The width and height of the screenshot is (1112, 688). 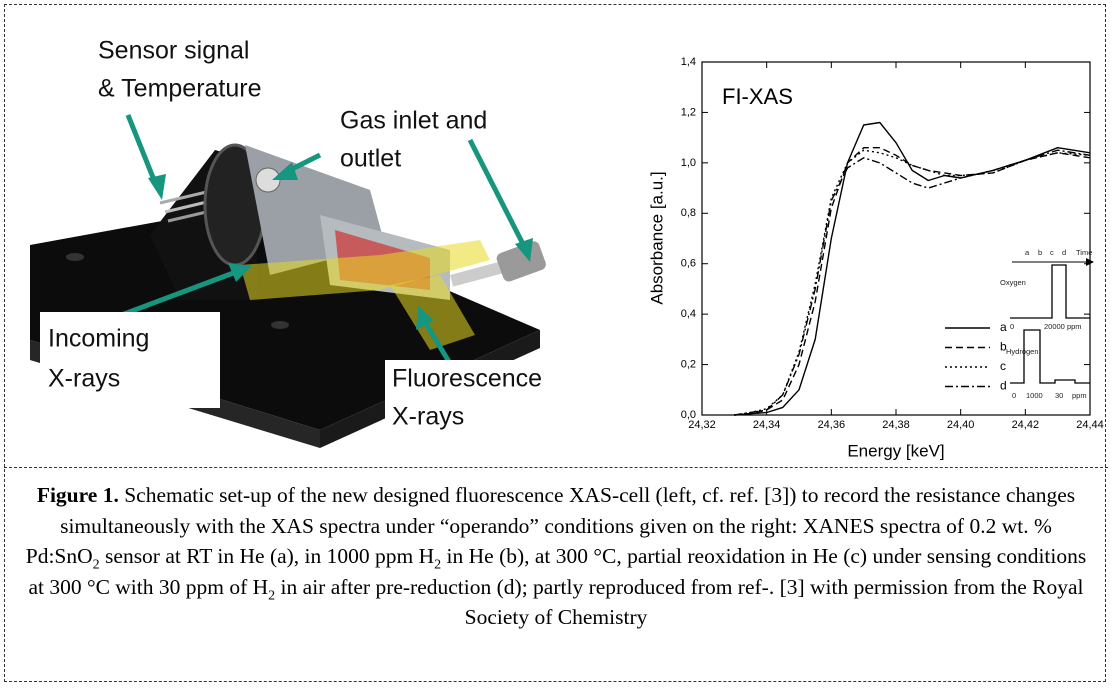 What do you see at coordinates (1084, 252) in the screenshot?
I see `inset-label: Time` at bounding box center [1084, 252].